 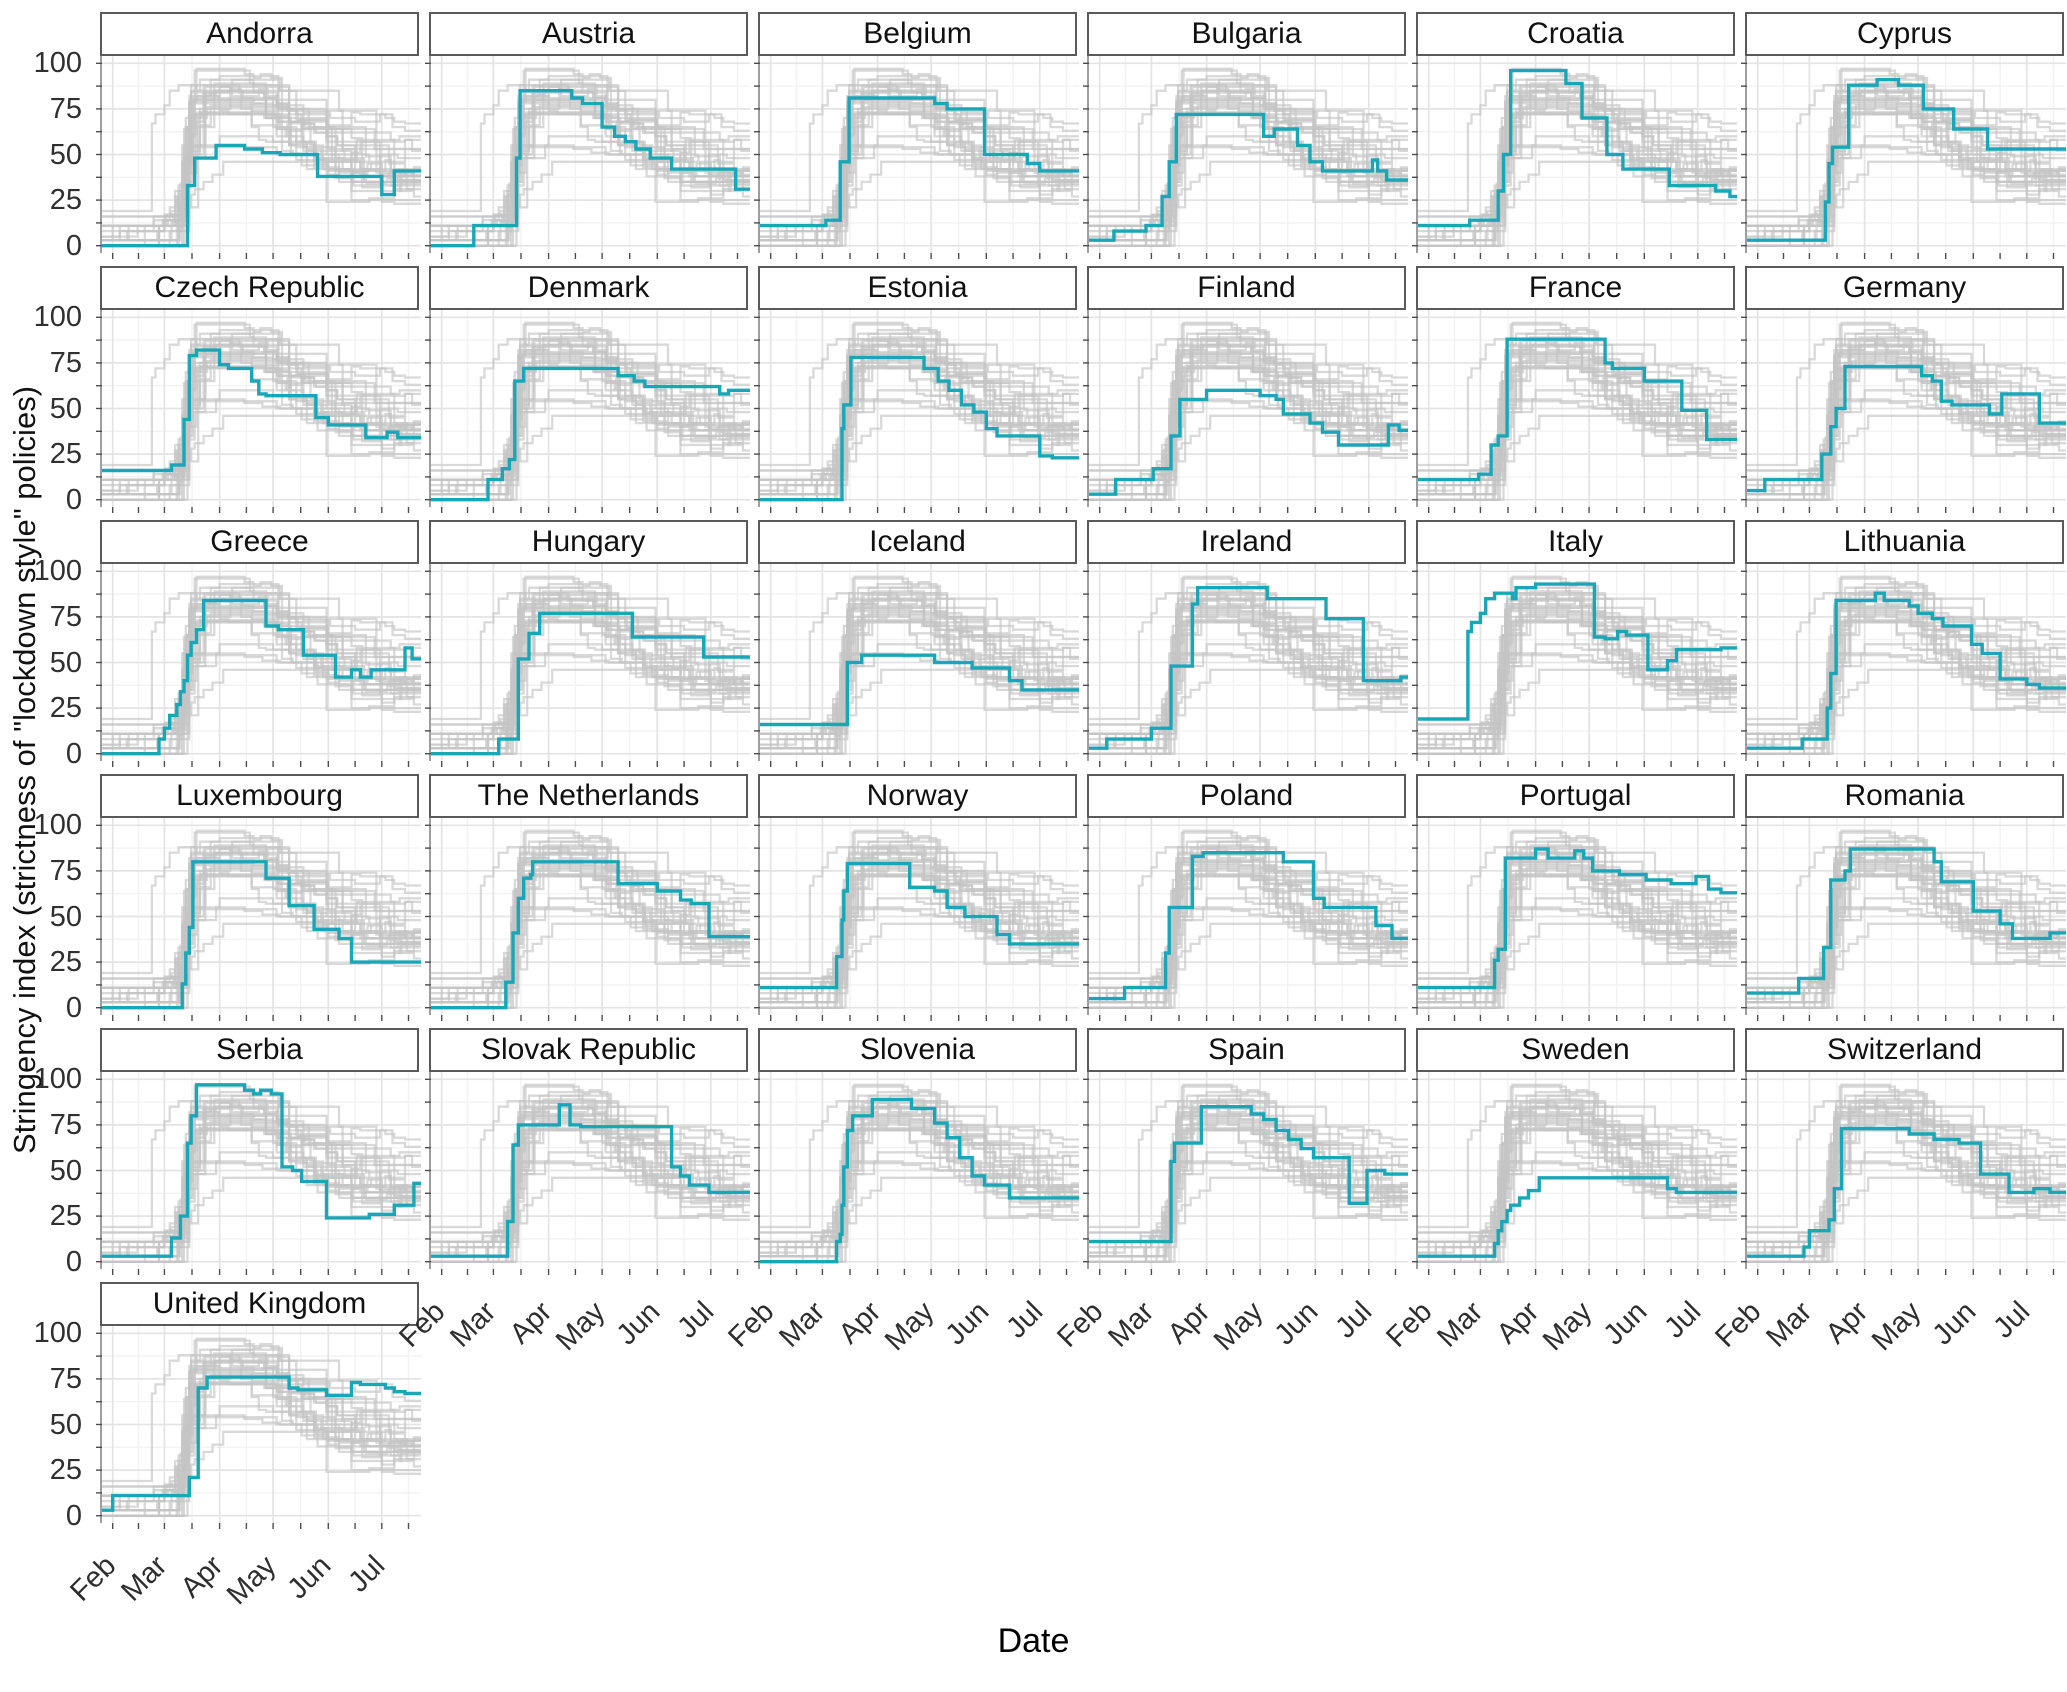 I want to click on facet-row-6: 100 75 50 25 0 United Kingdom, so click(x=1033, y=1407).